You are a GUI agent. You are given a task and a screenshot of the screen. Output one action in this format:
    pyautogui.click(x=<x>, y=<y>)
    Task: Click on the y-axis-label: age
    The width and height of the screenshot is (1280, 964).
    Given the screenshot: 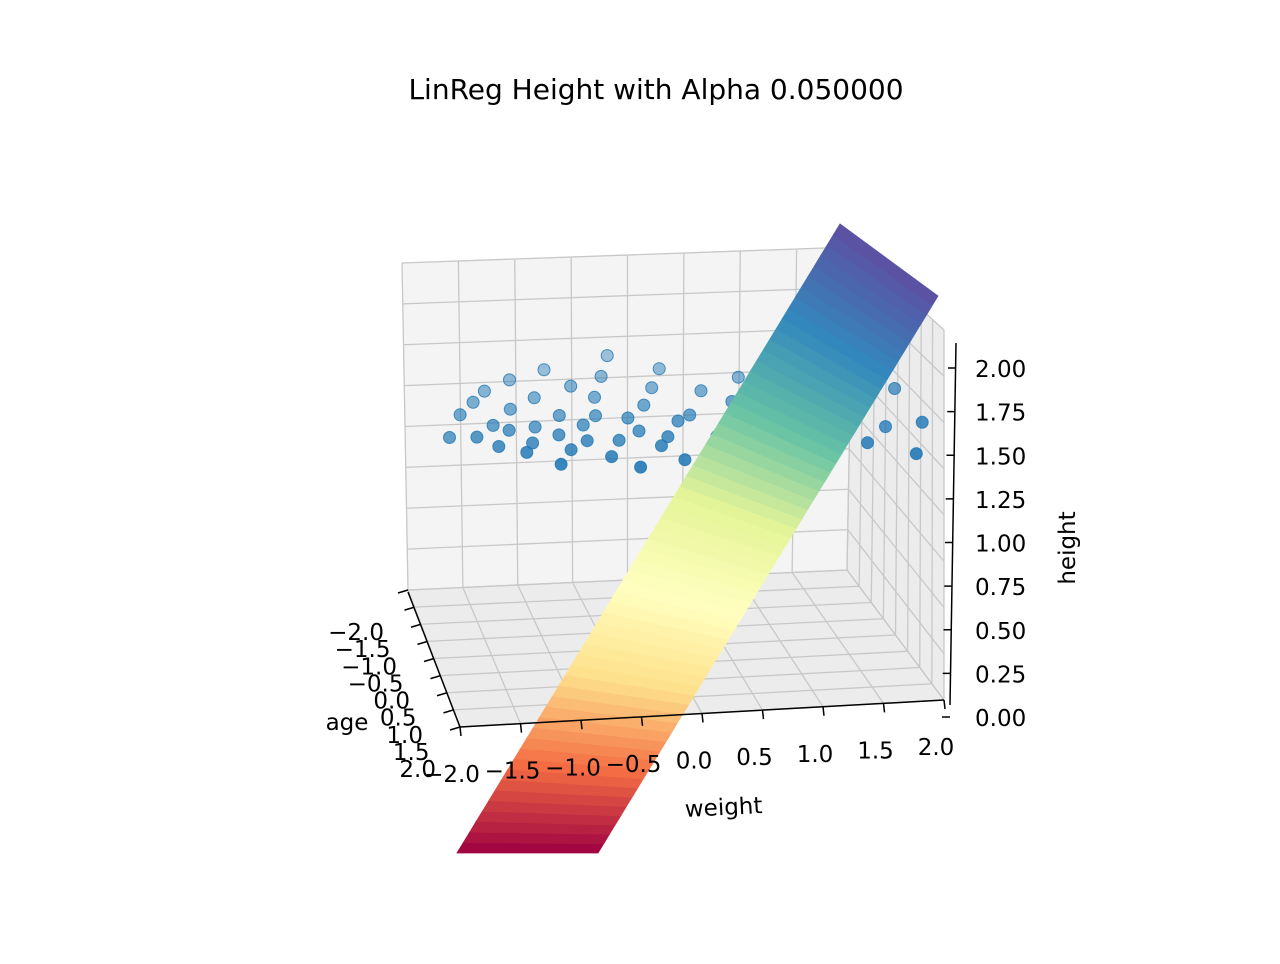 What is the action you would take?
    pyautogui.click(x=347, y=723)
    